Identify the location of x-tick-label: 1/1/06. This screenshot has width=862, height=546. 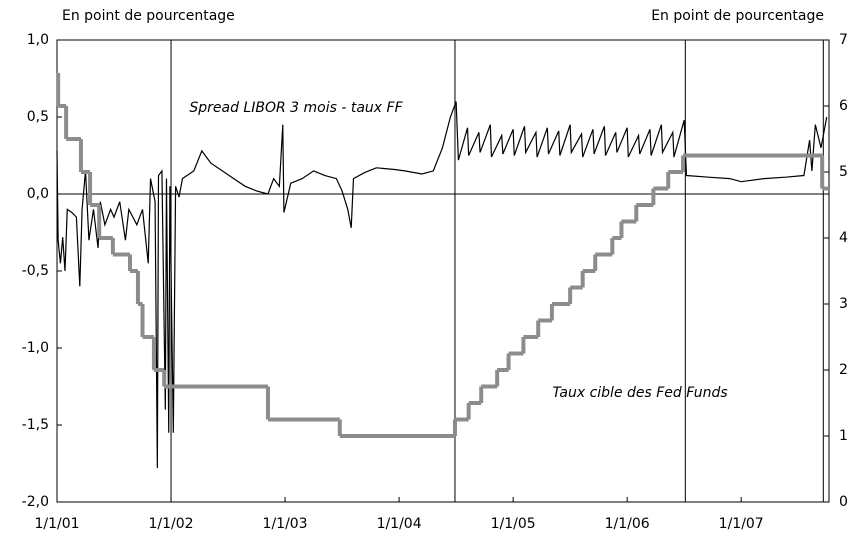
(627, 524).